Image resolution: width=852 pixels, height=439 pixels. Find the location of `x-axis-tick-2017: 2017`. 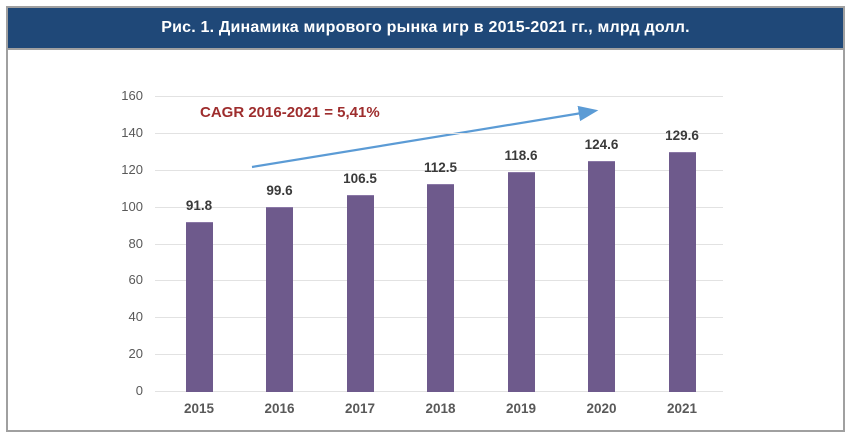

x-axis-tick-2017: 2017 is located at coordinates (360, 408).